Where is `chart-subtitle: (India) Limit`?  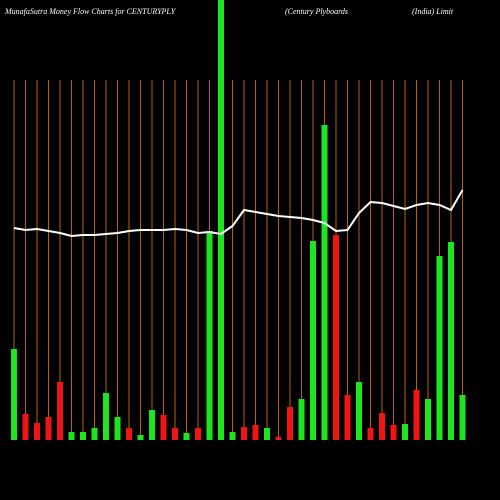 chart-subtitle: (India) Limit is located at coordinates (433, 11).